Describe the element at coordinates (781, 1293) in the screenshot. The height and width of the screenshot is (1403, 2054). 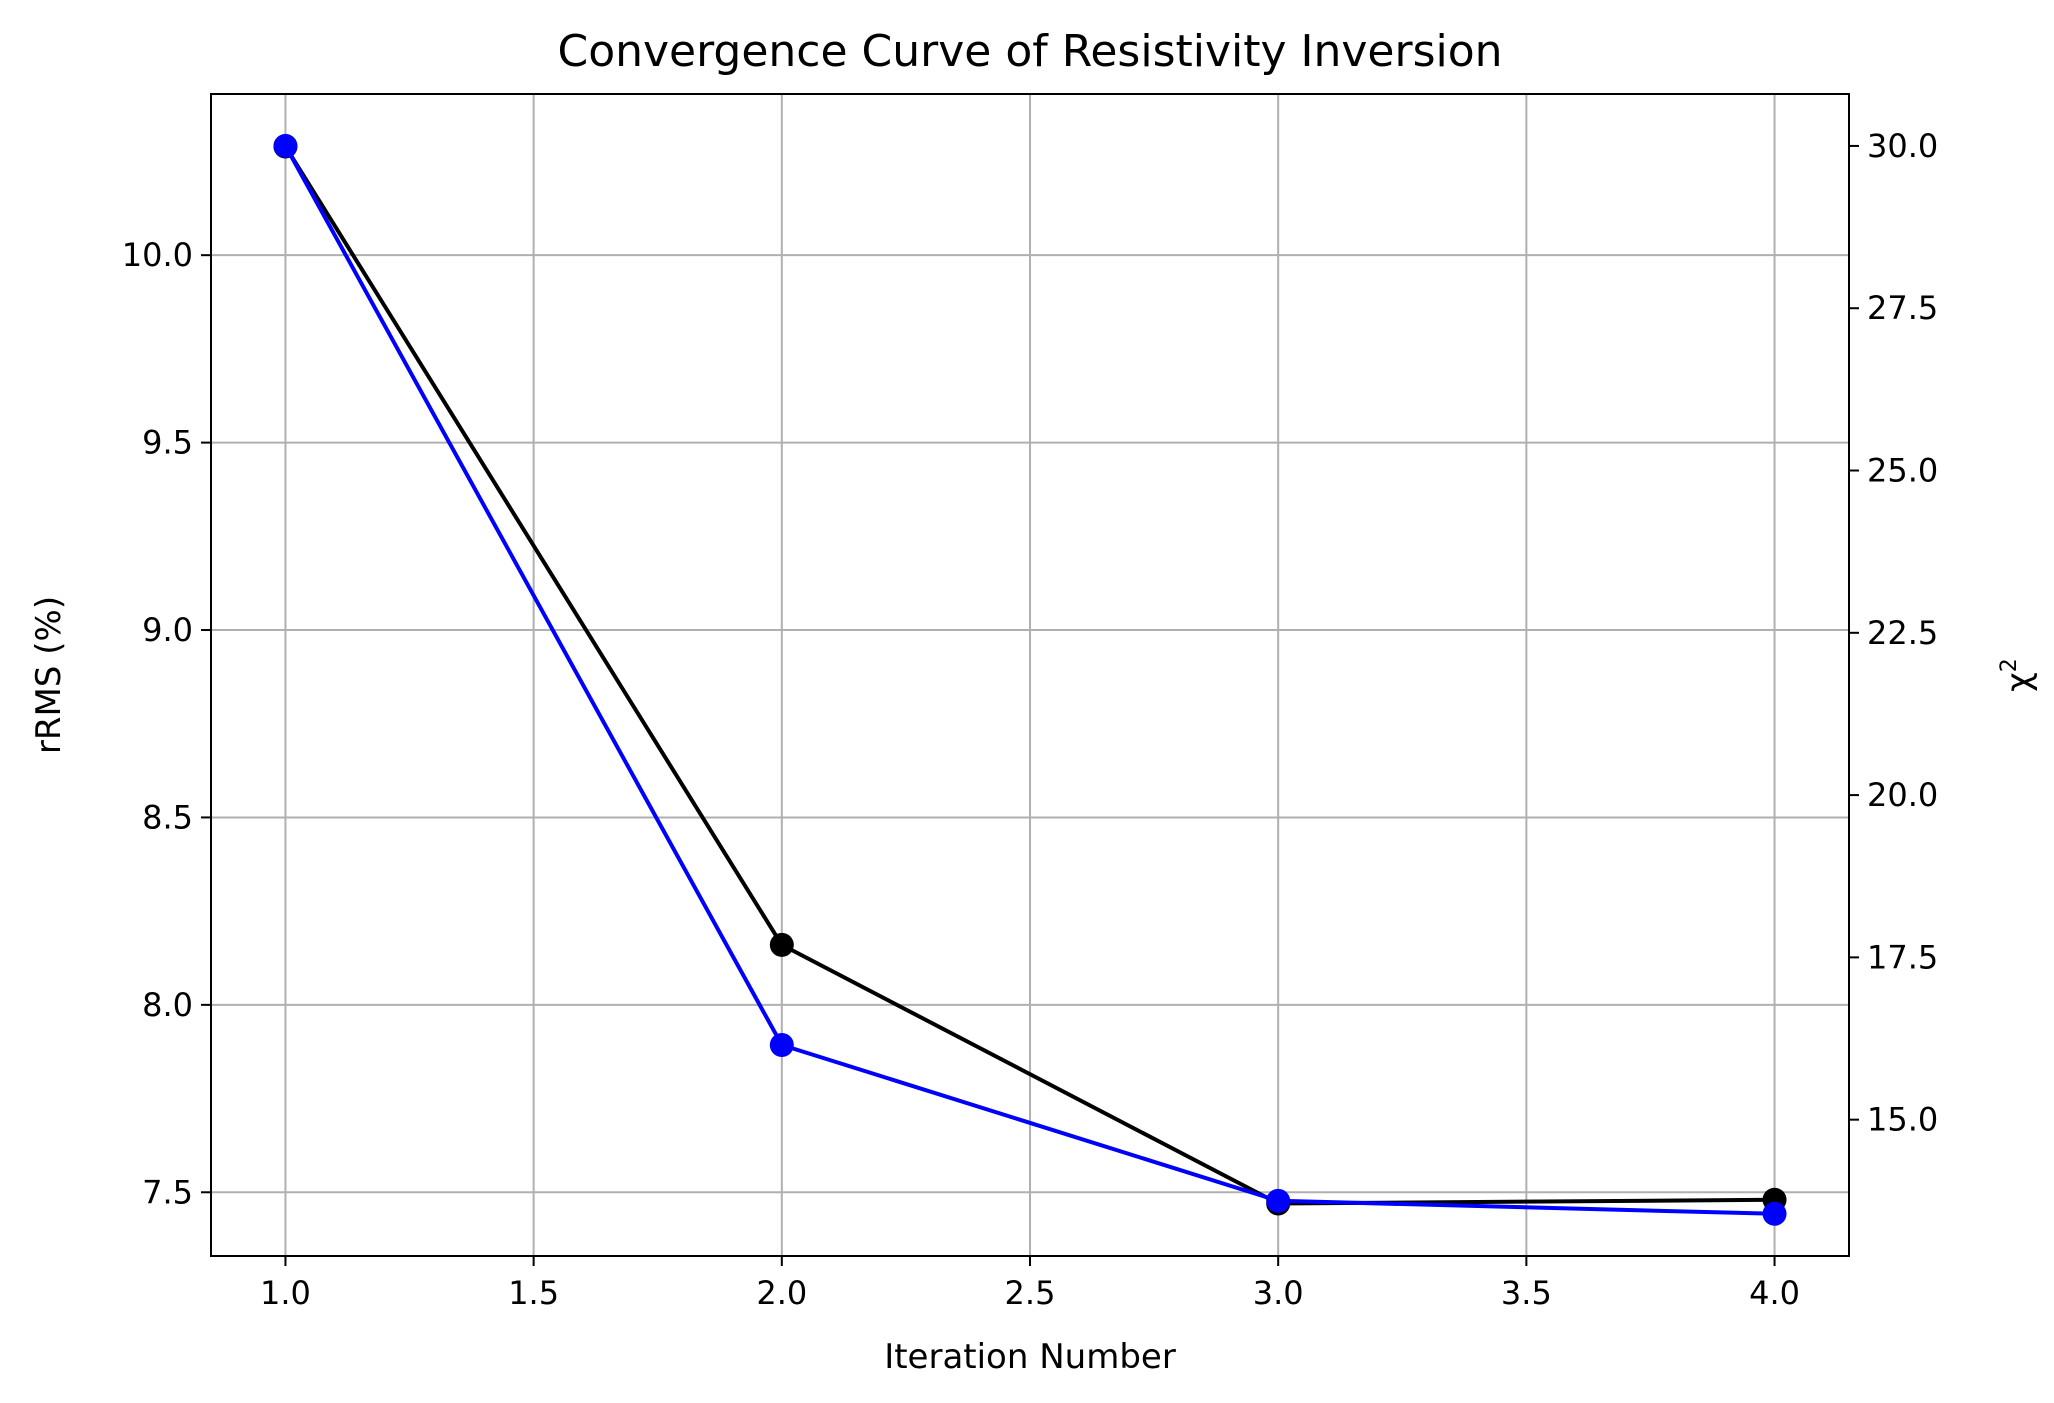
I see `x-tick-label: 2.0` at that location.